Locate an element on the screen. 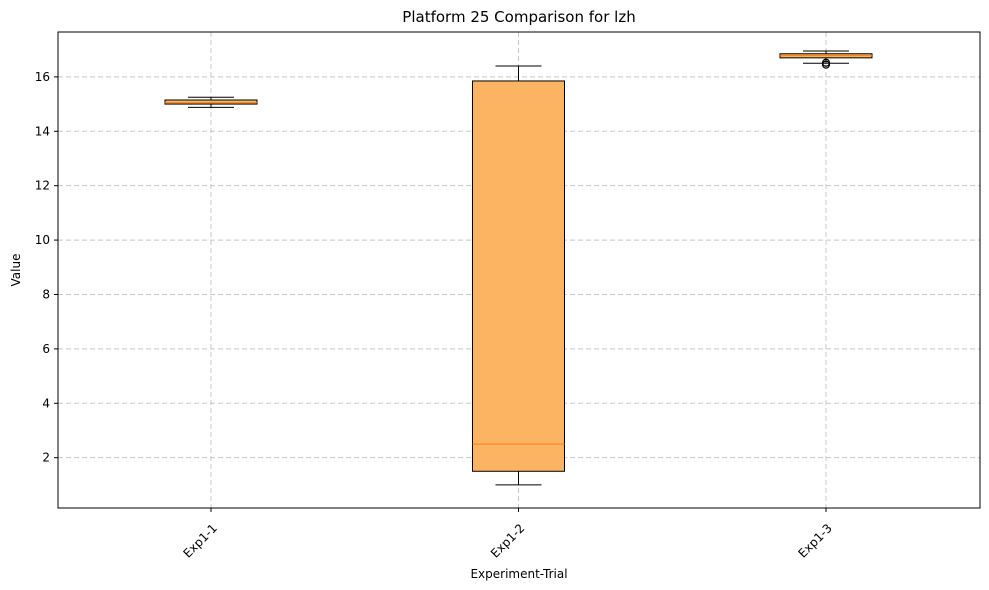 This screenshot has height=590, width=989. x-tick-label: Exp1-2 is located at coordinates (508, 541).